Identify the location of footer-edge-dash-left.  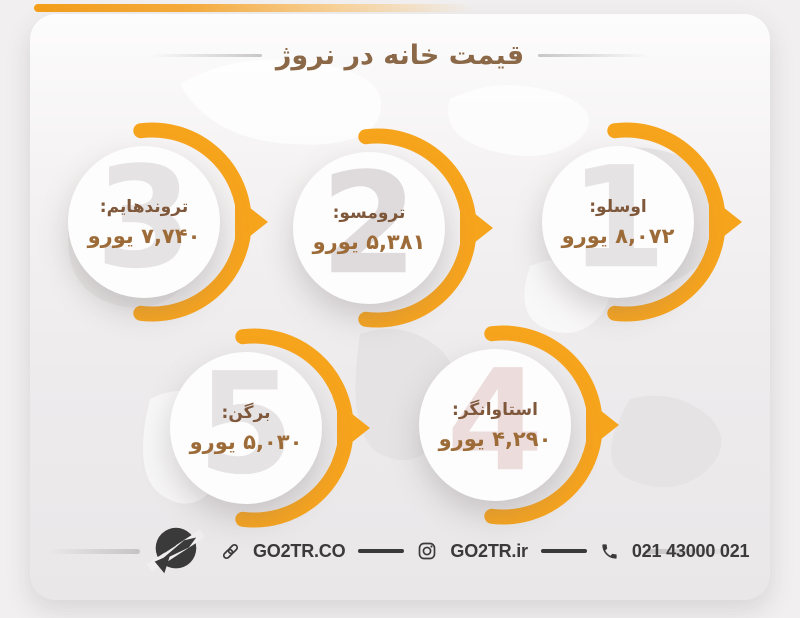
(94, 551).